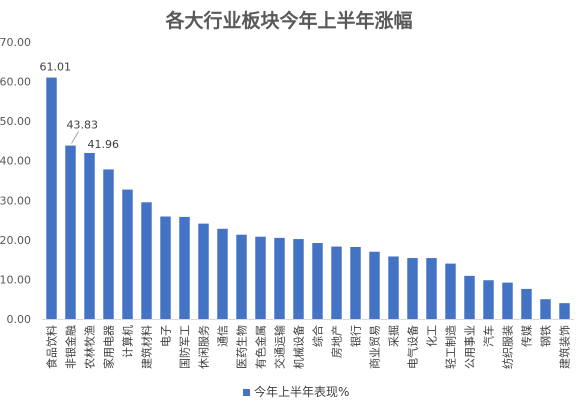 The width and height of the screenshot is (578, 406). I want to click on x-tick-label: 建筑材料, so click(147, 347).